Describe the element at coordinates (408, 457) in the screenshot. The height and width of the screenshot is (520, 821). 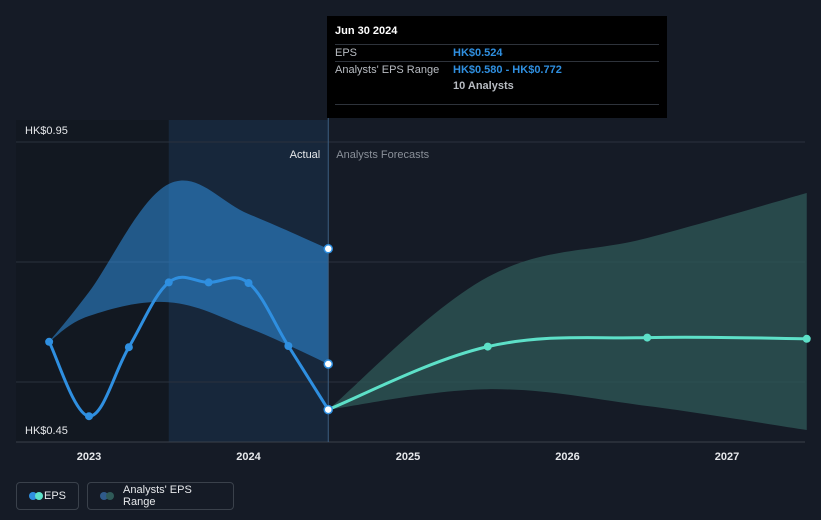
I see `x-tick-label: 2025` at that location.